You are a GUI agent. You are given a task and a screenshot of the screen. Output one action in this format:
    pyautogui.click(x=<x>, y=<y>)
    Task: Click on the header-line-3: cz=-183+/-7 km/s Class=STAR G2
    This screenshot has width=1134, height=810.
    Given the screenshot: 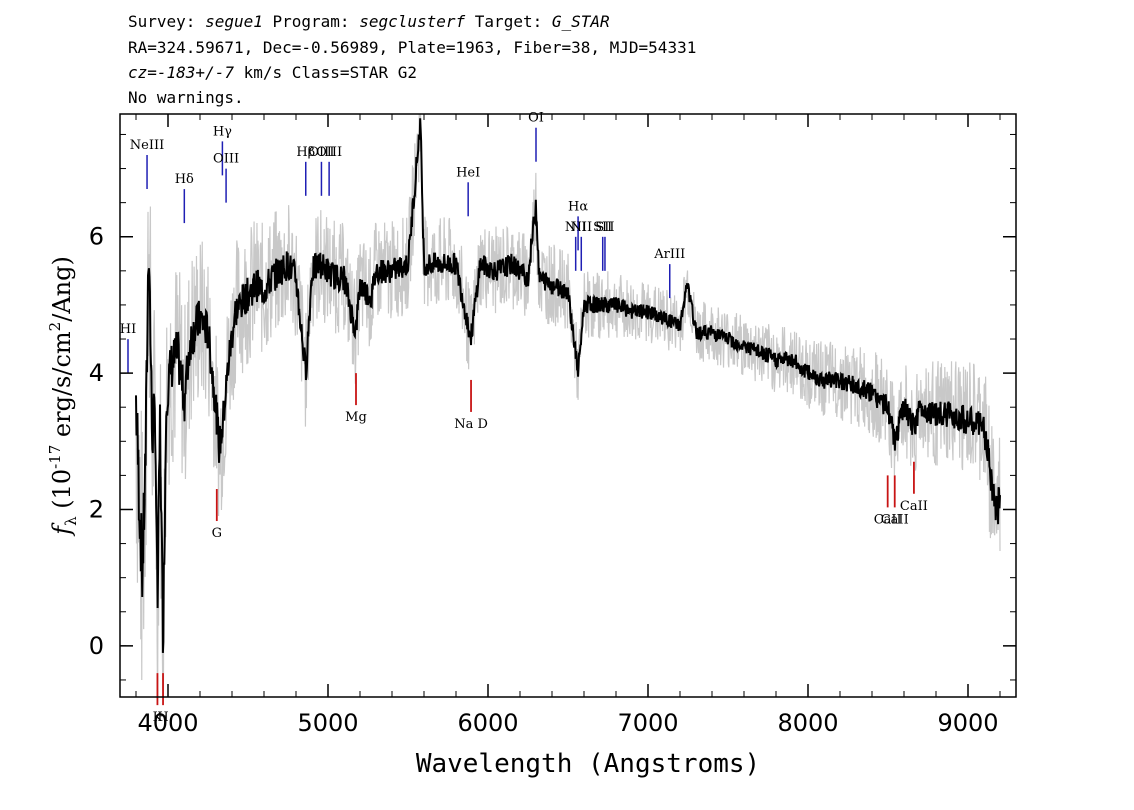 What is the action you would take?
    pyautogui.click(x=272, y=73)
    